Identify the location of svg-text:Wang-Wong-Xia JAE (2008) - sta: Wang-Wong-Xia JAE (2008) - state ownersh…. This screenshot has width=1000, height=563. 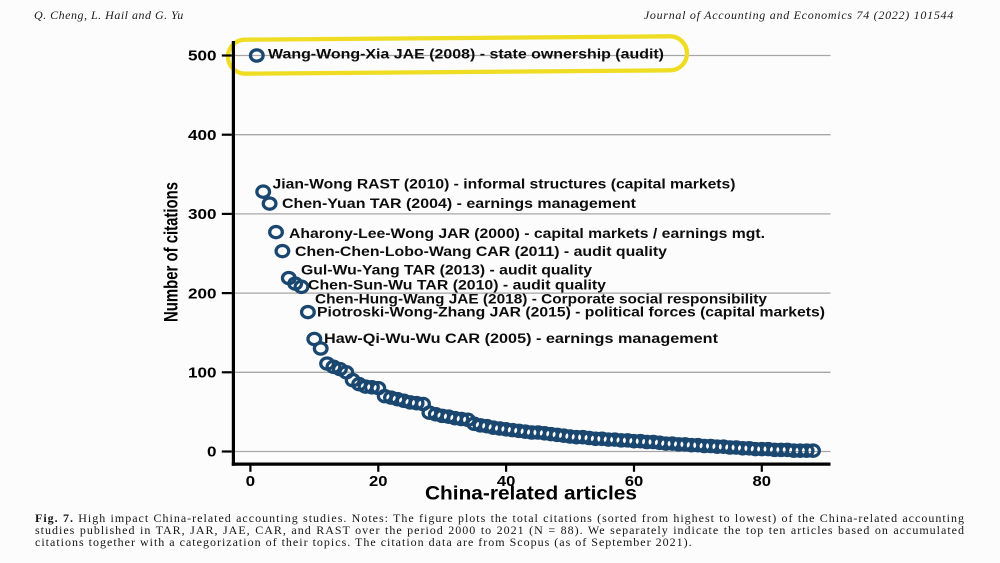
(466, 54).